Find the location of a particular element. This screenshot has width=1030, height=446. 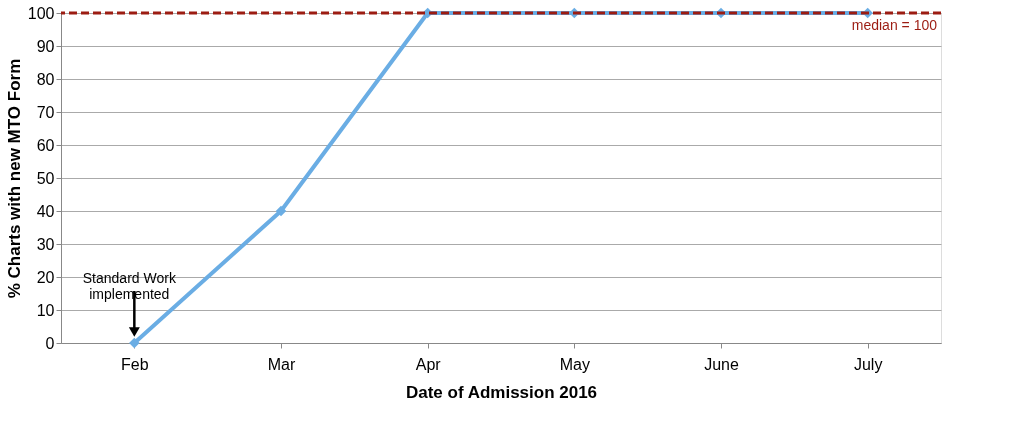

x-tick-label: Feb is located at coordinates (135, 364).